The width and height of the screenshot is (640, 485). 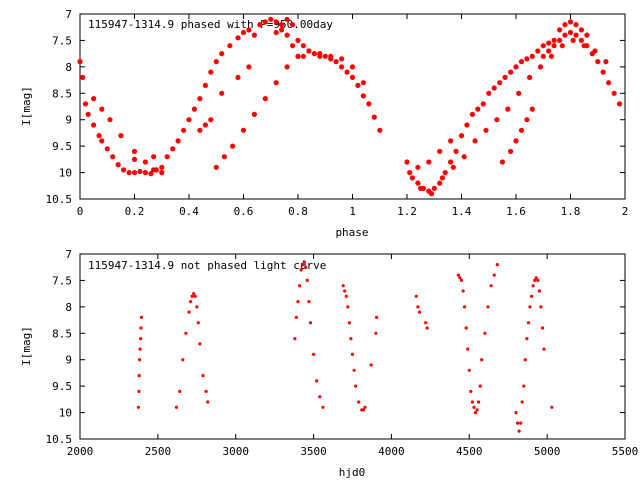 What do you see at coordinates (352, 211) in the screenshot?
I see `x-tick-label: 1` at bounding box center [352, 211].